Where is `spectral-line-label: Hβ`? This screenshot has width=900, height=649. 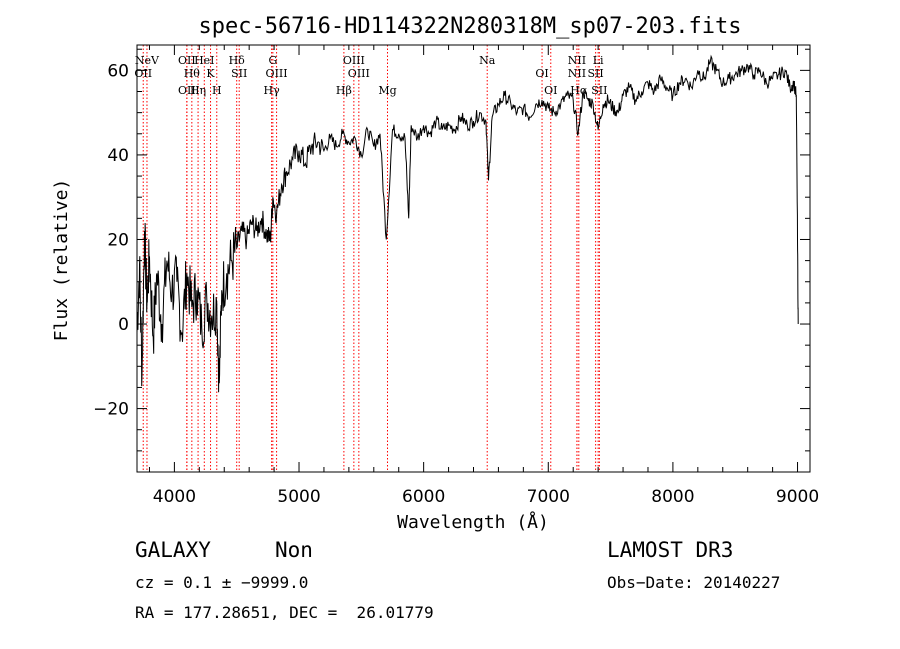
spectral-line-label: Hβ is located at coordinates (344, 90).